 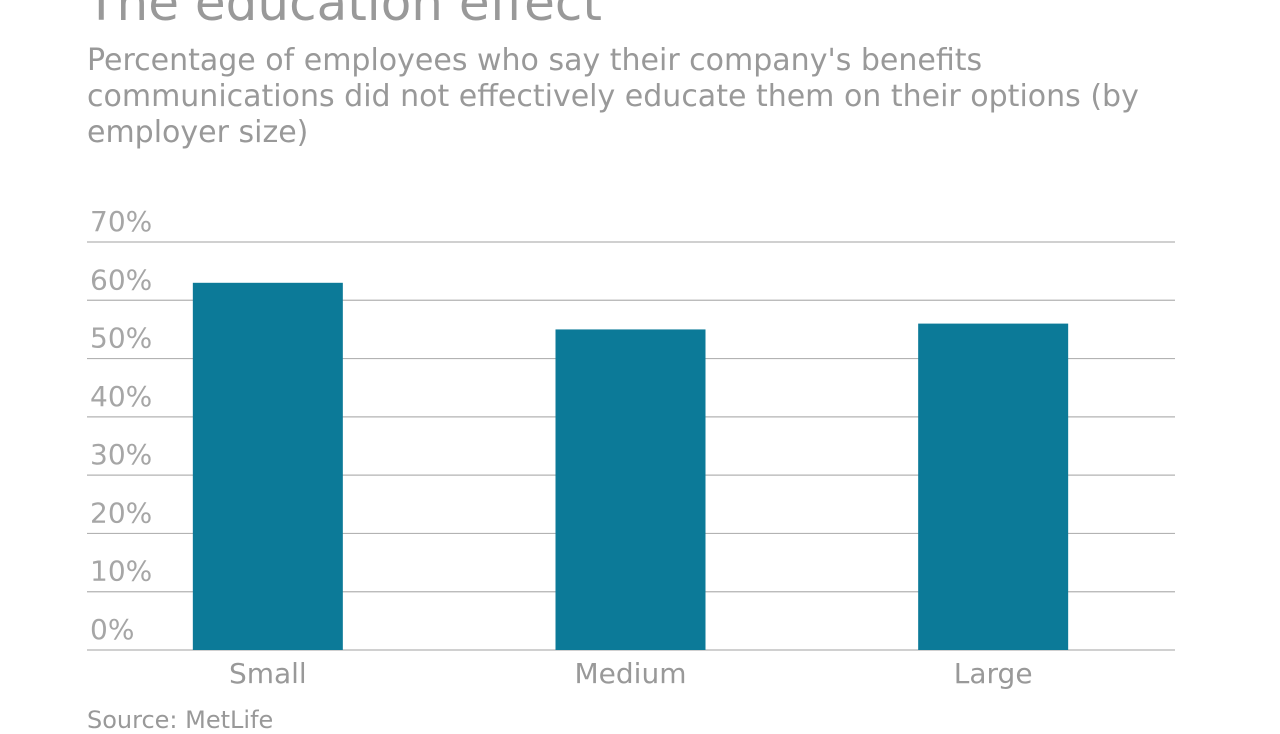 I want to click on chart-title: The education effect, so click(x=344, y=16).